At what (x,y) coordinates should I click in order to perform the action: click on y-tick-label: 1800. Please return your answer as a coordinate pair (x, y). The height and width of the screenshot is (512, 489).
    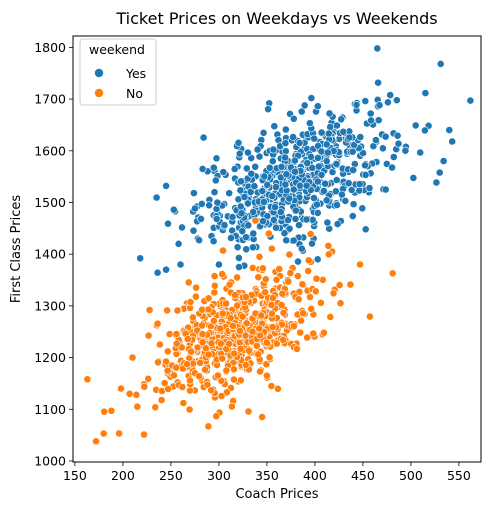
    Looking at the image, I should click on (50, 47).